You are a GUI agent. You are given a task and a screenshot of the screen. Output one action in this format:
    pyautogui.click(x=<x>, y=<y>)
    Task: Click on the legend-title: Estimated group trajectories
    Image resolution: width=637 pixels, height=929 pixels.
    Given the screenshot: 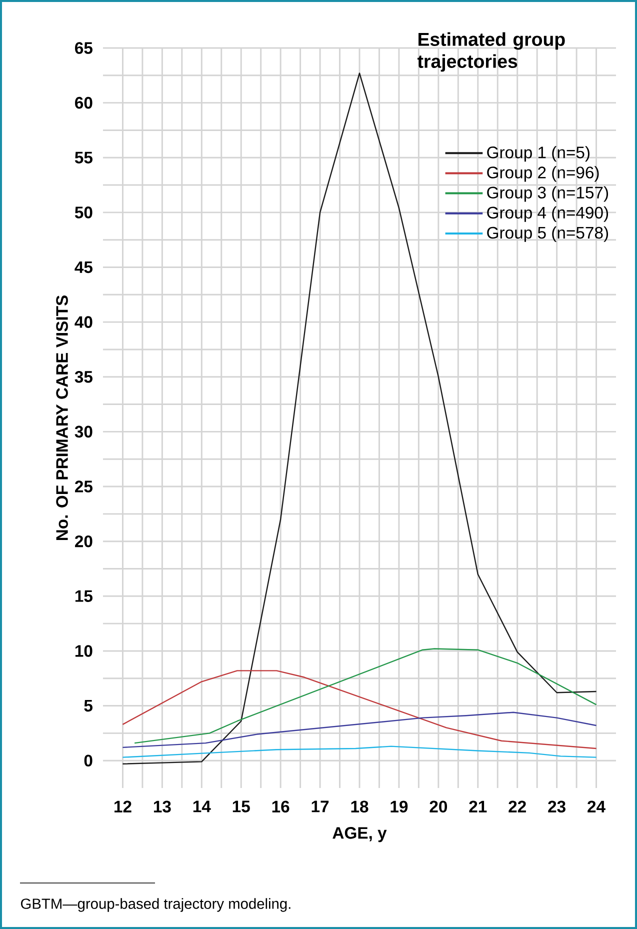 What is the action you would take?
    pyautogui.click(x=491, y=52)
    